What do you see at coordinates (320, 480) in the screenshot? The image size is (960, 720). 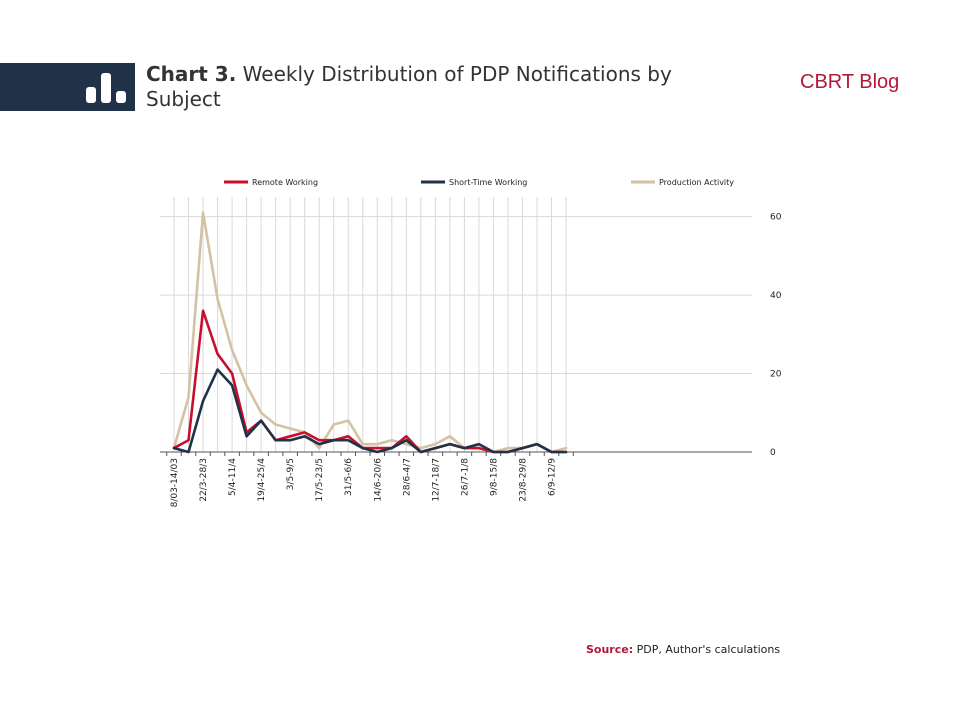 I see `x-tick-label: 17/5-23/5` at bounding box center [320, 480].